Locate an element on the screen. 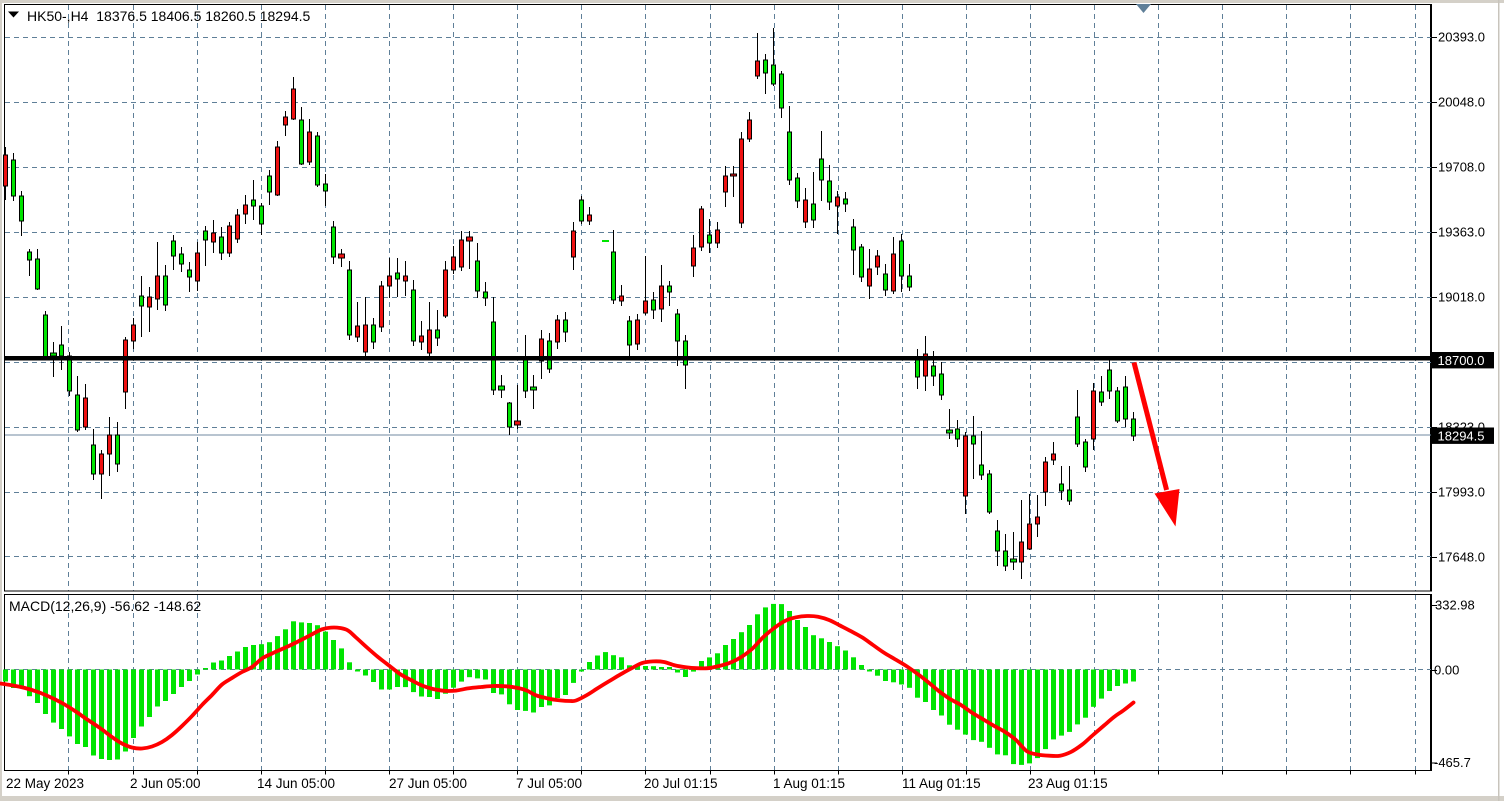  svg-text: 18294.5 is located at coordinates (1461, 435).